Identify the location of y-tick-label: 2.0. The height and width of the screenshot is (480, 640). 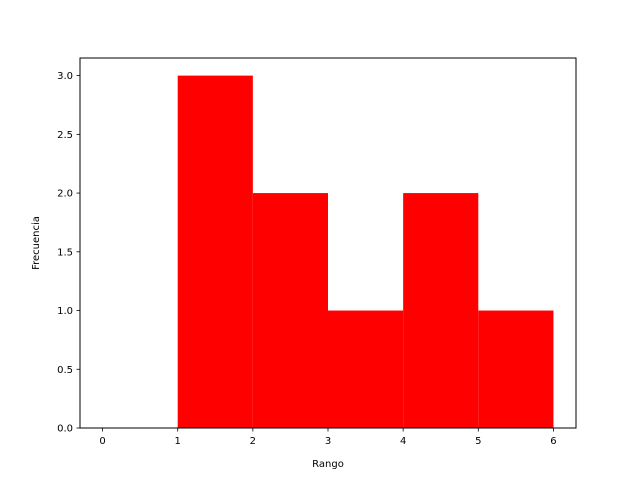
(65, 194).